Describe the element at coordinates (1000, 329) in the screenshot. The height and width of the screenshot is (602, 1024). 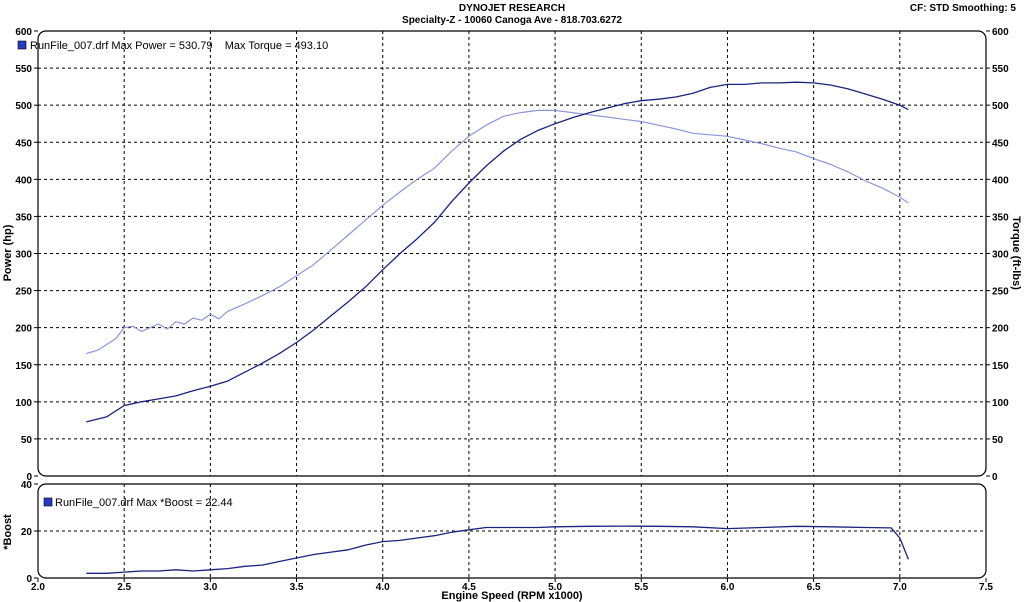
I see `y-tick-label-torque: 200` at that location.